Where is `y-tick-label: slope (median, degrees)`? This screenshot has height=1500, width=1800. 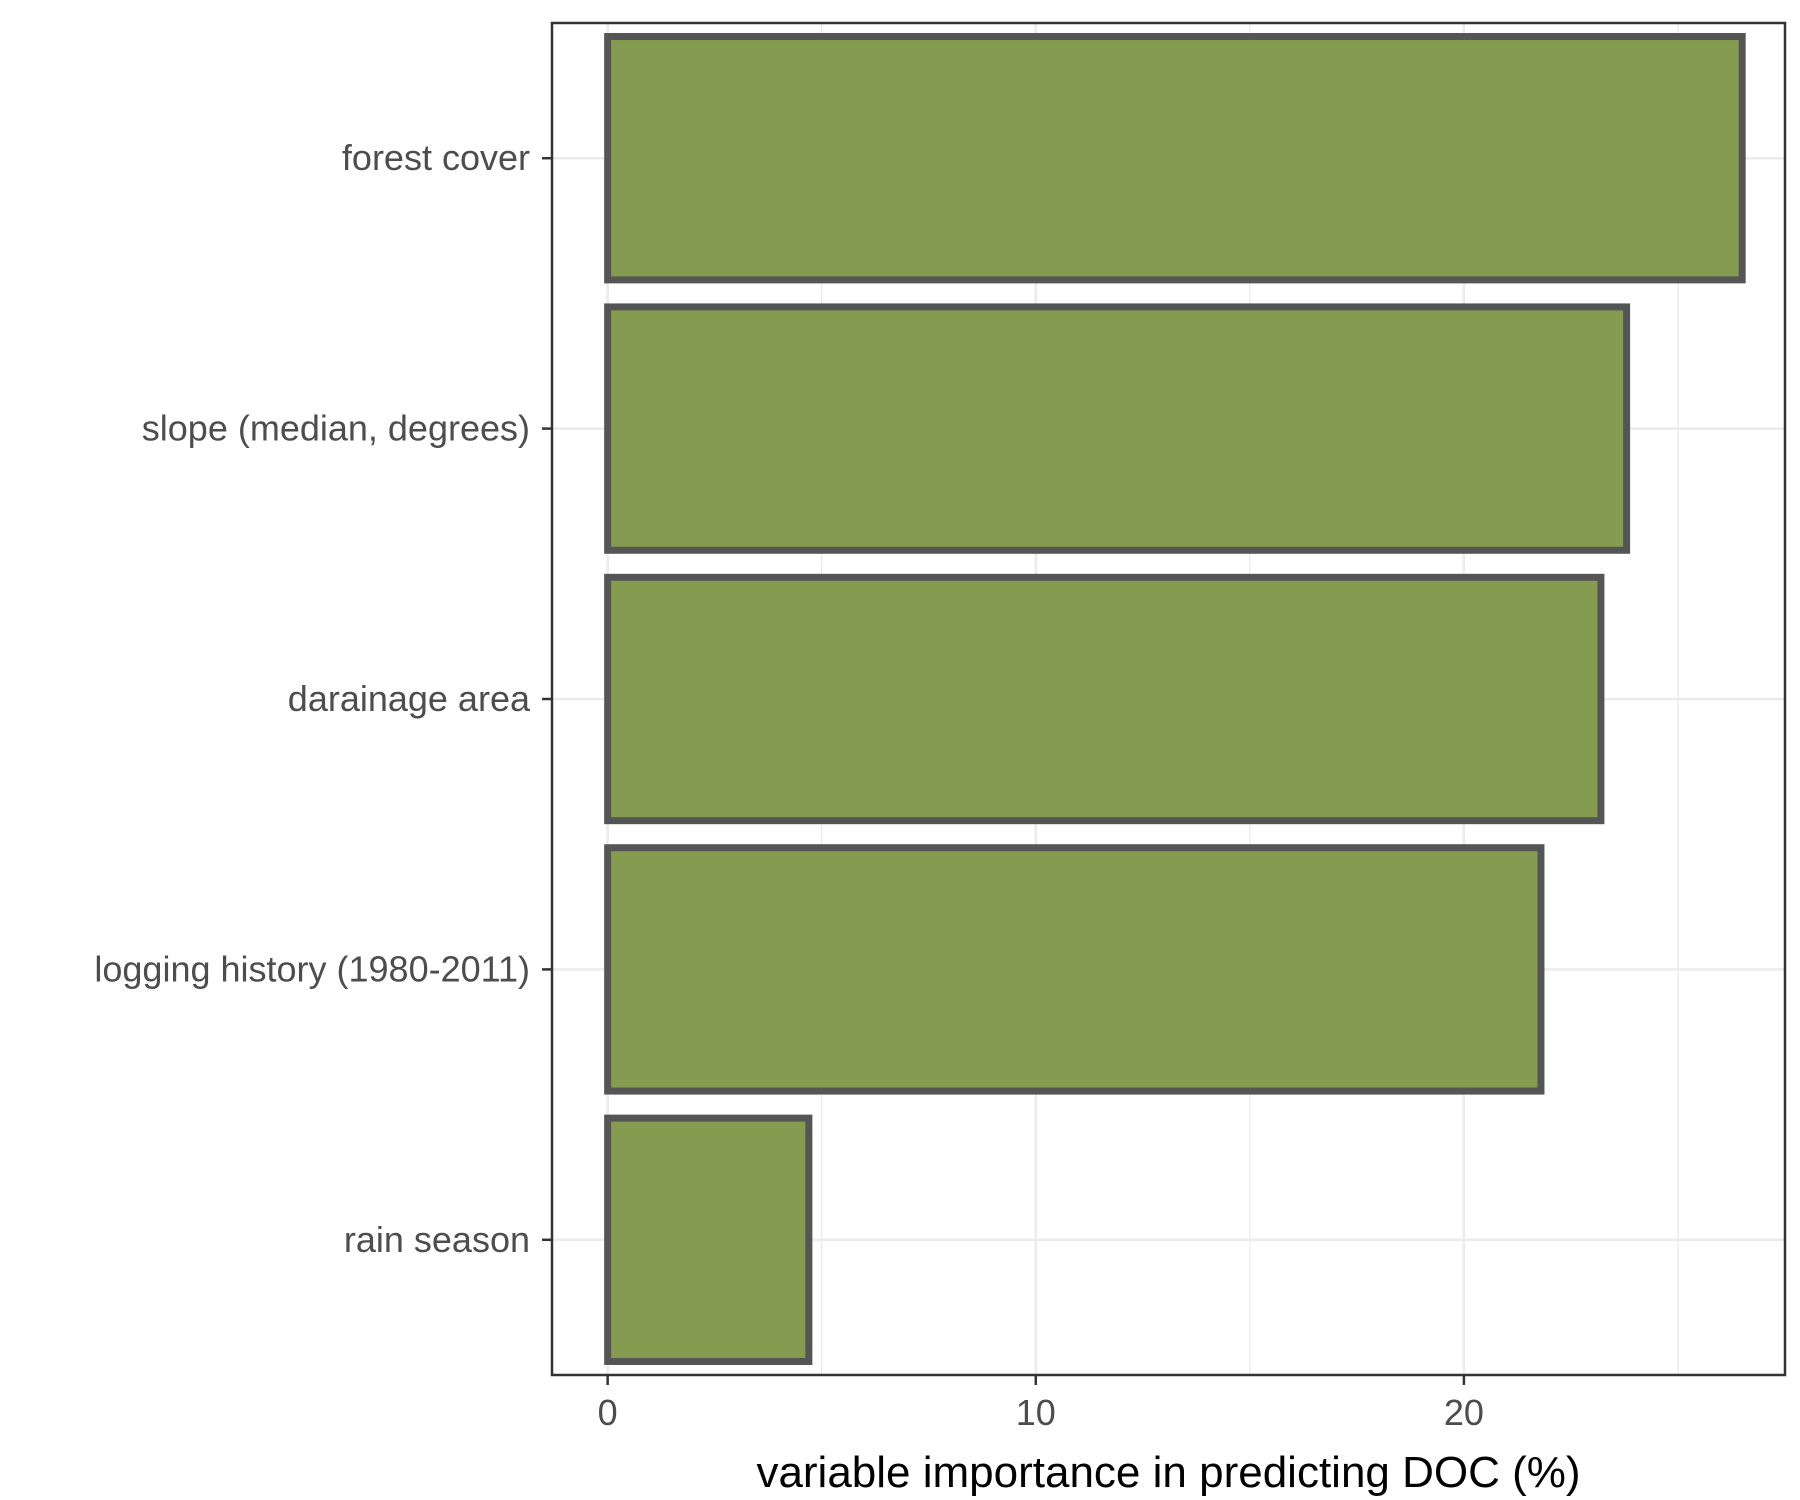 y-tick-label: slope (median, degrees) is located at coordinates (336, 428).